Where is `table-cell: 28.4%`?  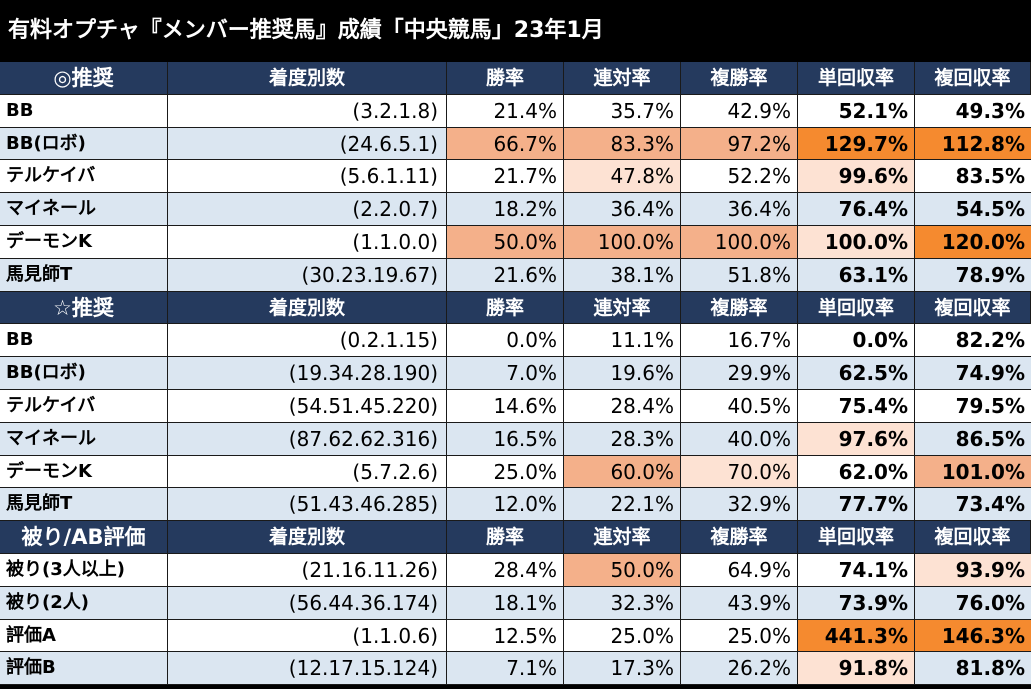
table-cell: 28.4% is located at coordinates (505, 569).